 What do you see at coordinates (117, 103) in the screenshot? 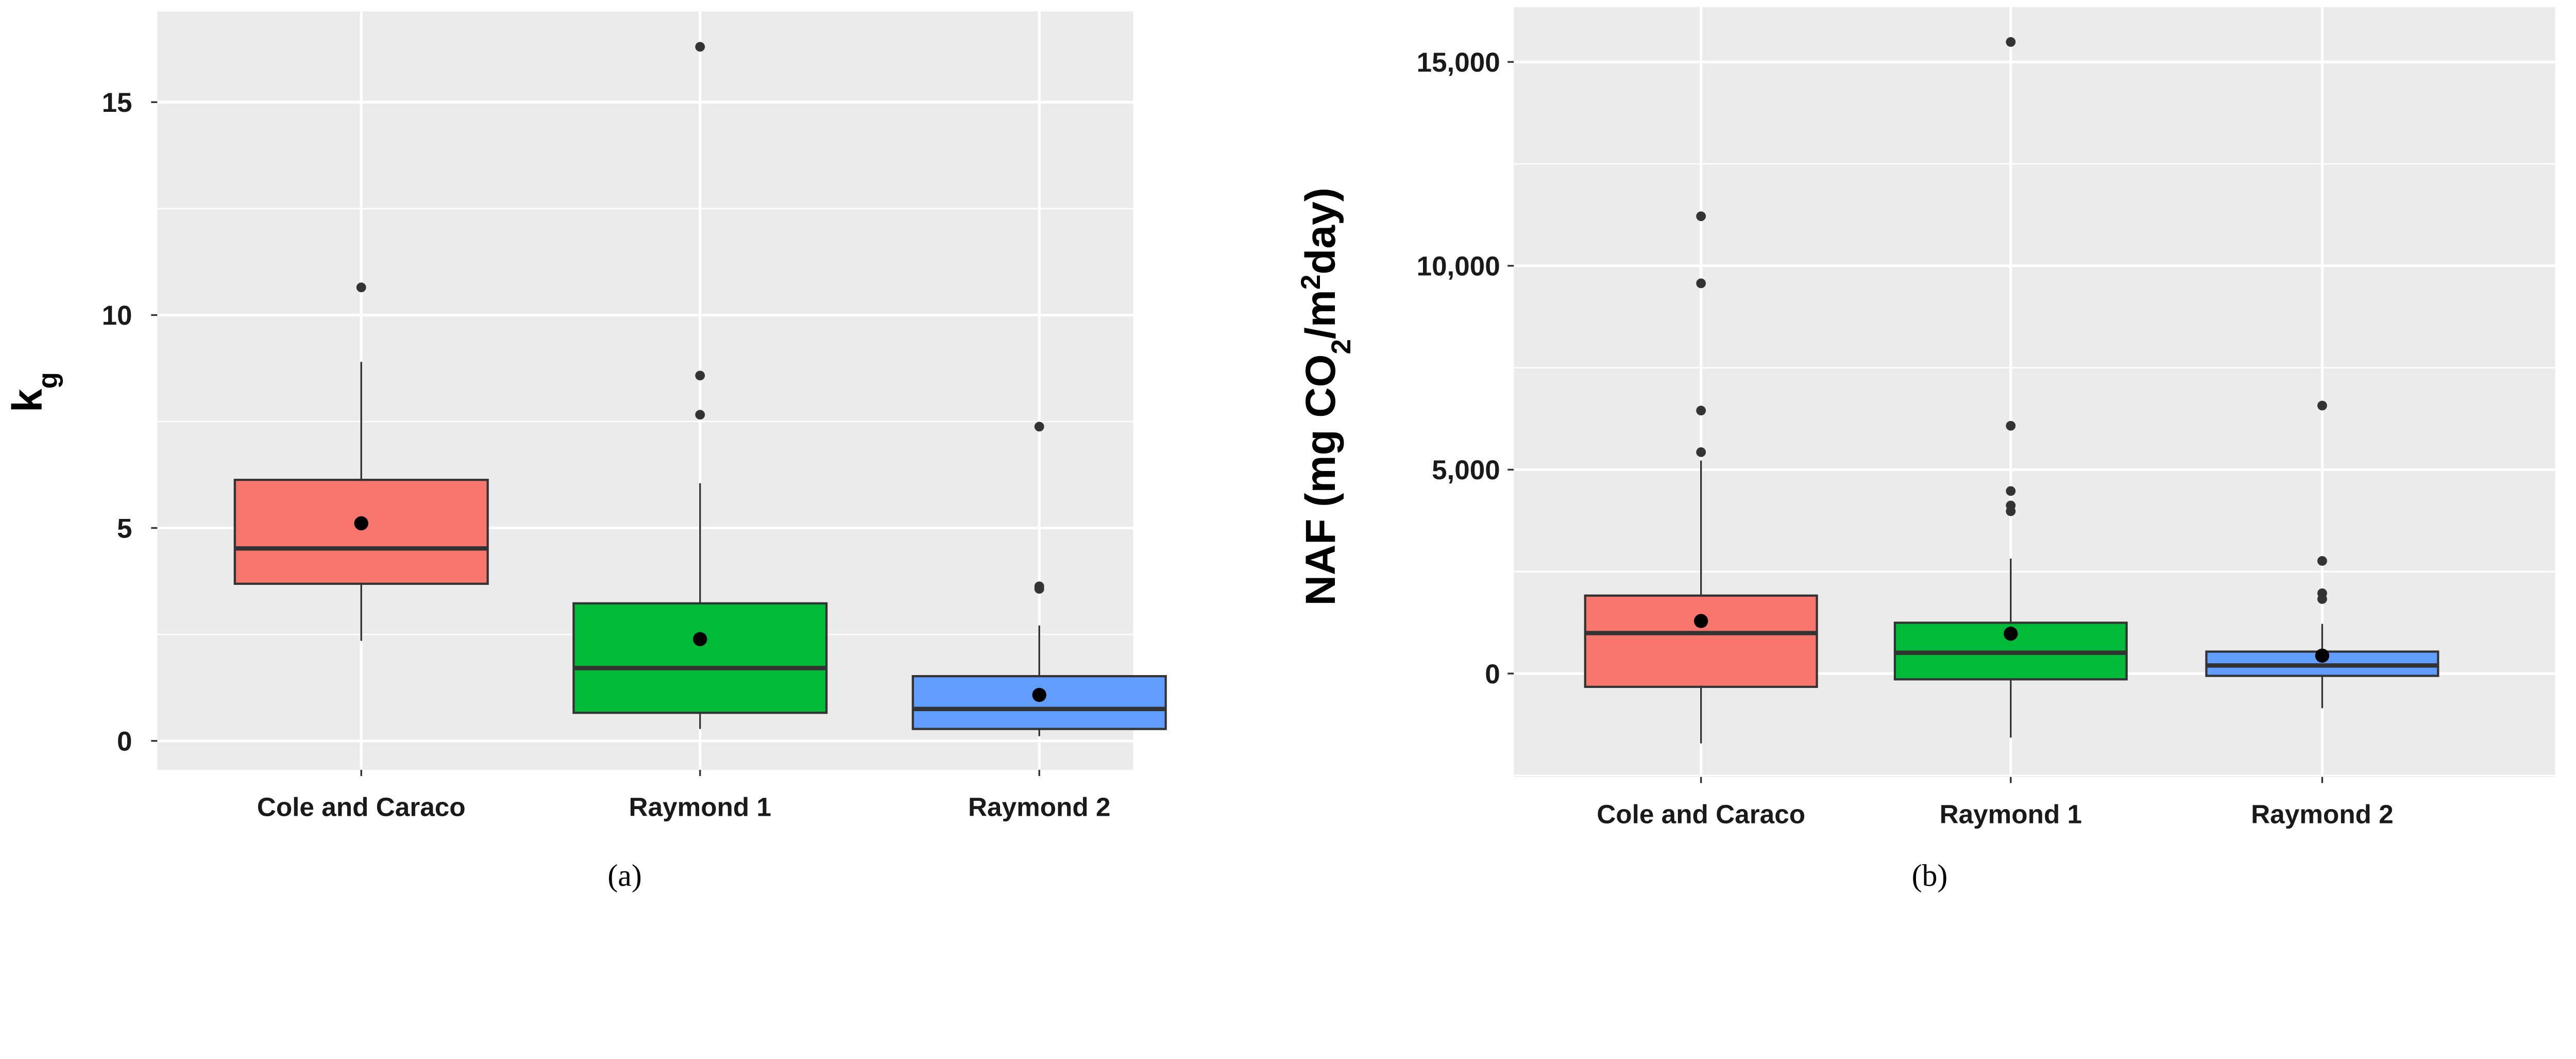
I see `y-tick-label: 15` at bounding box center [117, 103].